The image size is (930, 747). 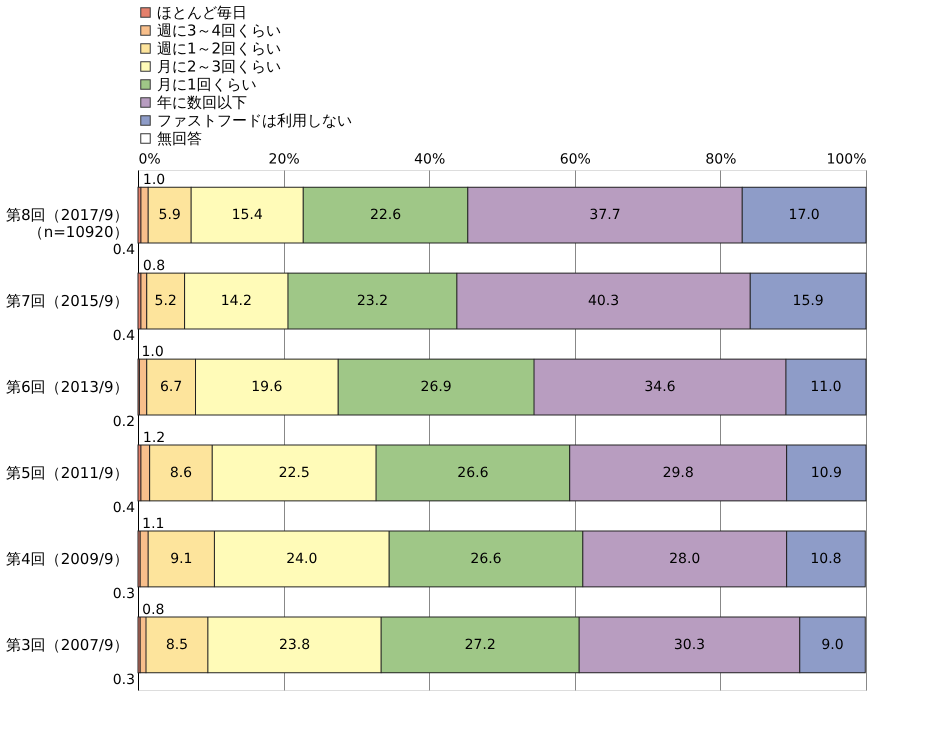 What do you see at coordinates (153, 524) in the screenshot?
I see `data-label: 1.1` at bounding box center [153, 524].